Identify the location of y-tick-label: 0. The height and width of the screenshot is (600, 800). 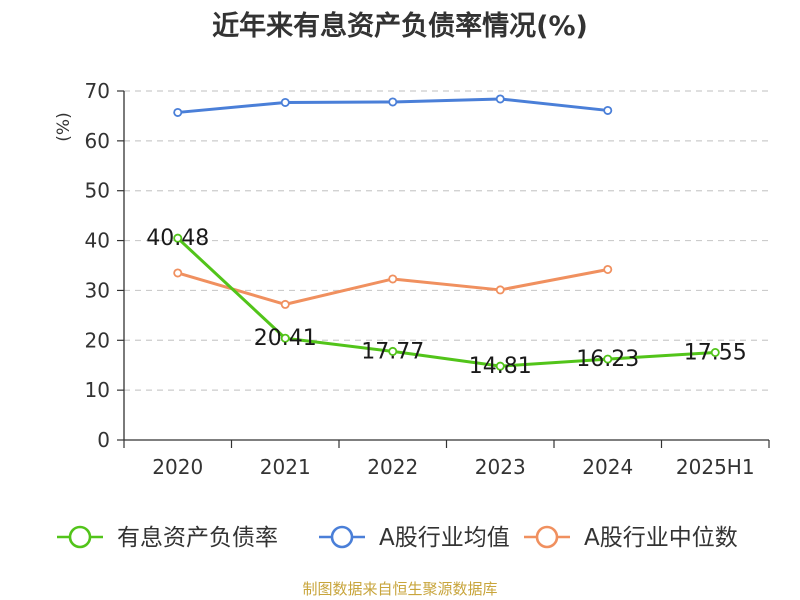
(103, 440).